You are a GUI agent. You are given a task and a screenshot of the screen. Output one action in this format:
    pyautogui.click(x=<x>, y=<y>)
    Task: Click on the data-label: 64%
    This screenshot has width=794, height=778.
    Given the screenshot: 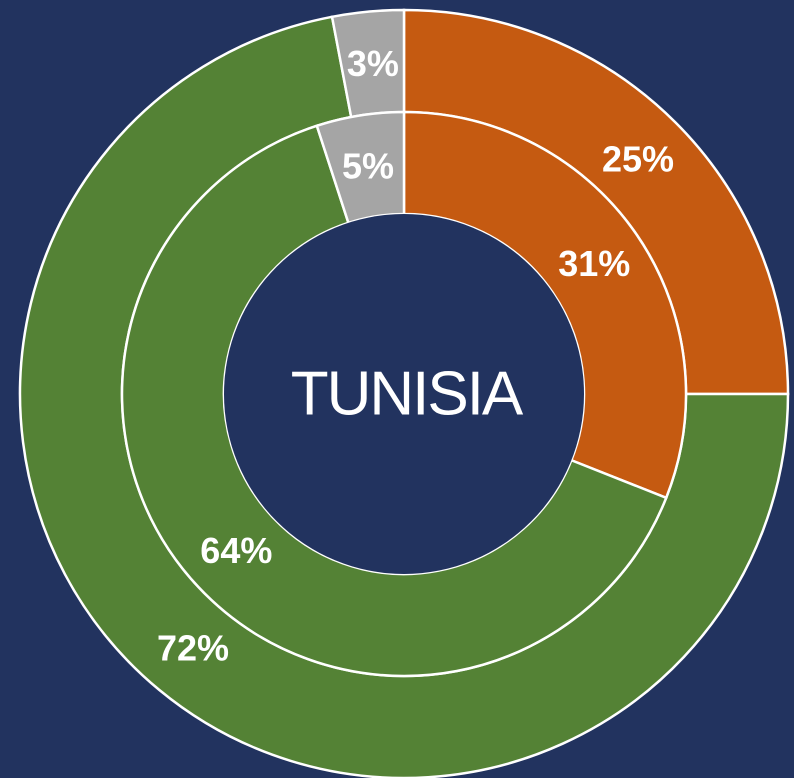 What is the action you would take?
    pyautogui.click(x=236, y=550)
    